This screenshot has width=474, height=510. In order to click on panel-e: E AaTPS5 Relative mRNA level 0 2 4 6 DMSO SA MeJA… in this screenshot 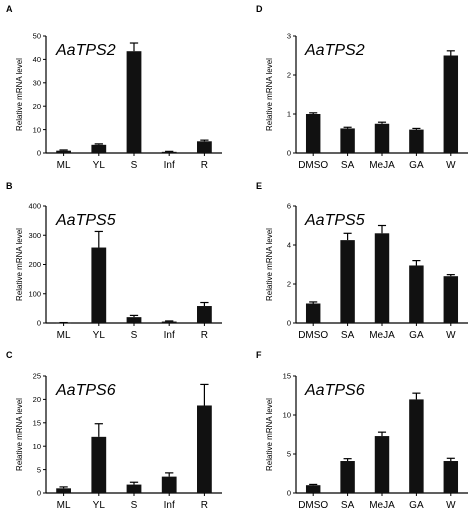, I will do `click(362, 261)`.